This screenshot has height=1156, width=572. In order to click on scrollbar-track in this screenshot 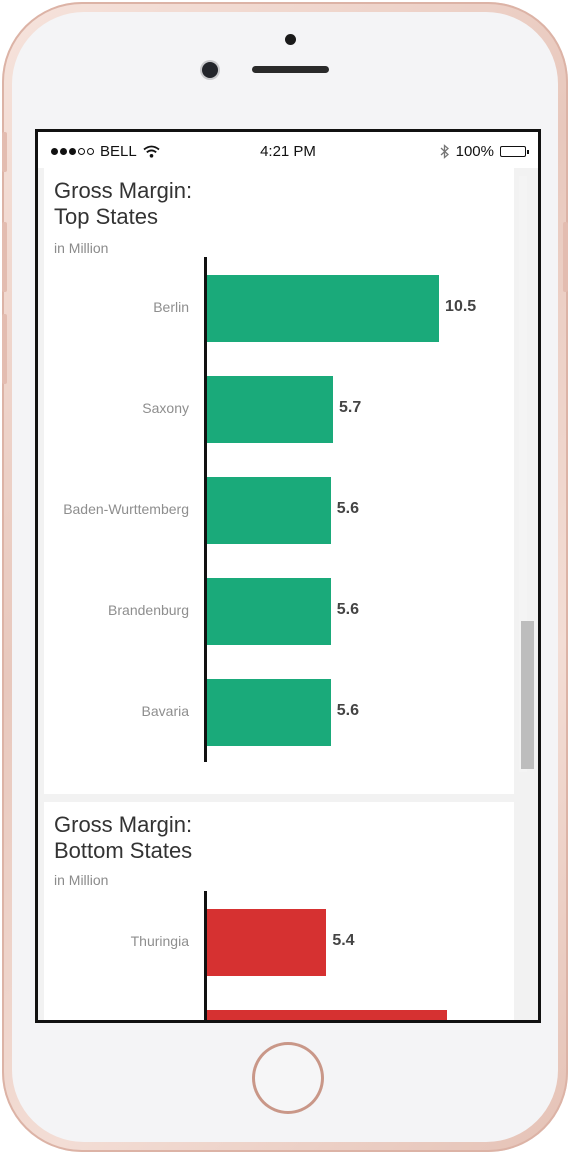, I will do `click(523, 474)`.